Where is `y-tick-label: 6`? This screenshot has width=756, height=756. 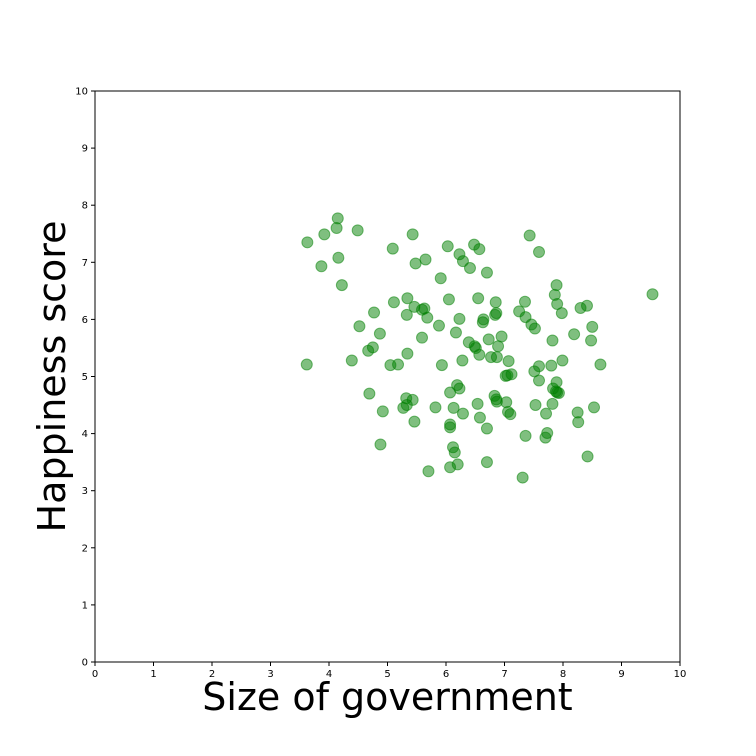
y-tick-label: 6 is located at coordinates (85, 320).